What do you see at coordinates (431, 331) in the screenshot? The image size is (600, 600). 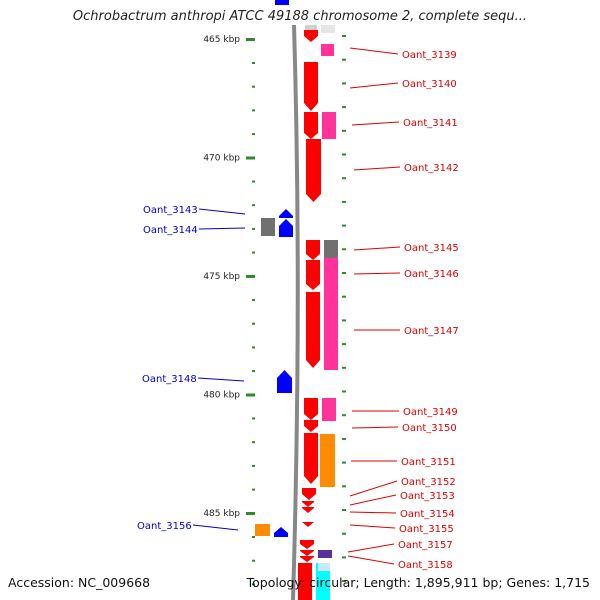 I see `gene-label-oant_3147: Oant_3147` at bounding box center [431, 331].